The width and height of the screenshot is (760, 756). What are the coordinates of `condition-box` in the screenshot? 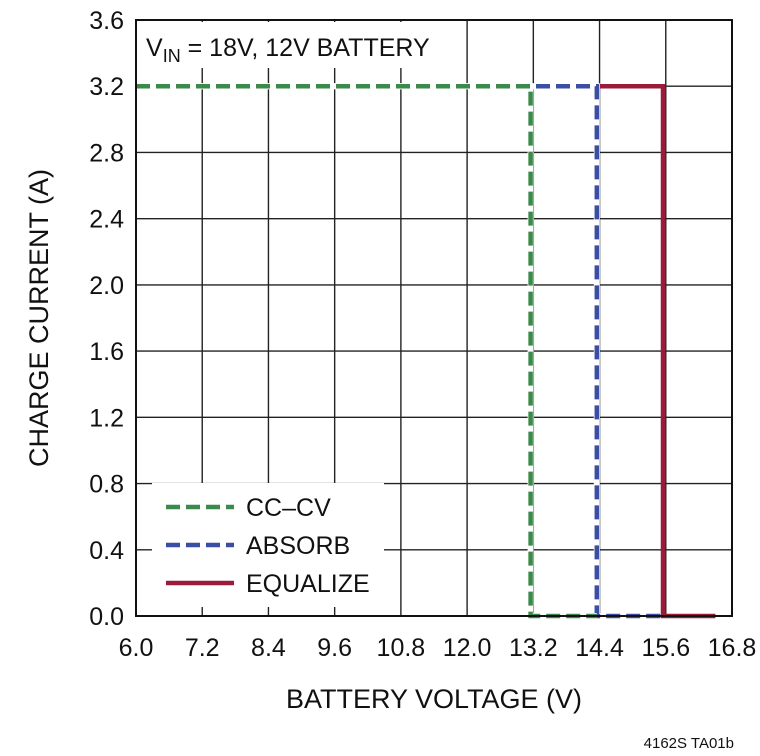 It's located at (297, 45).